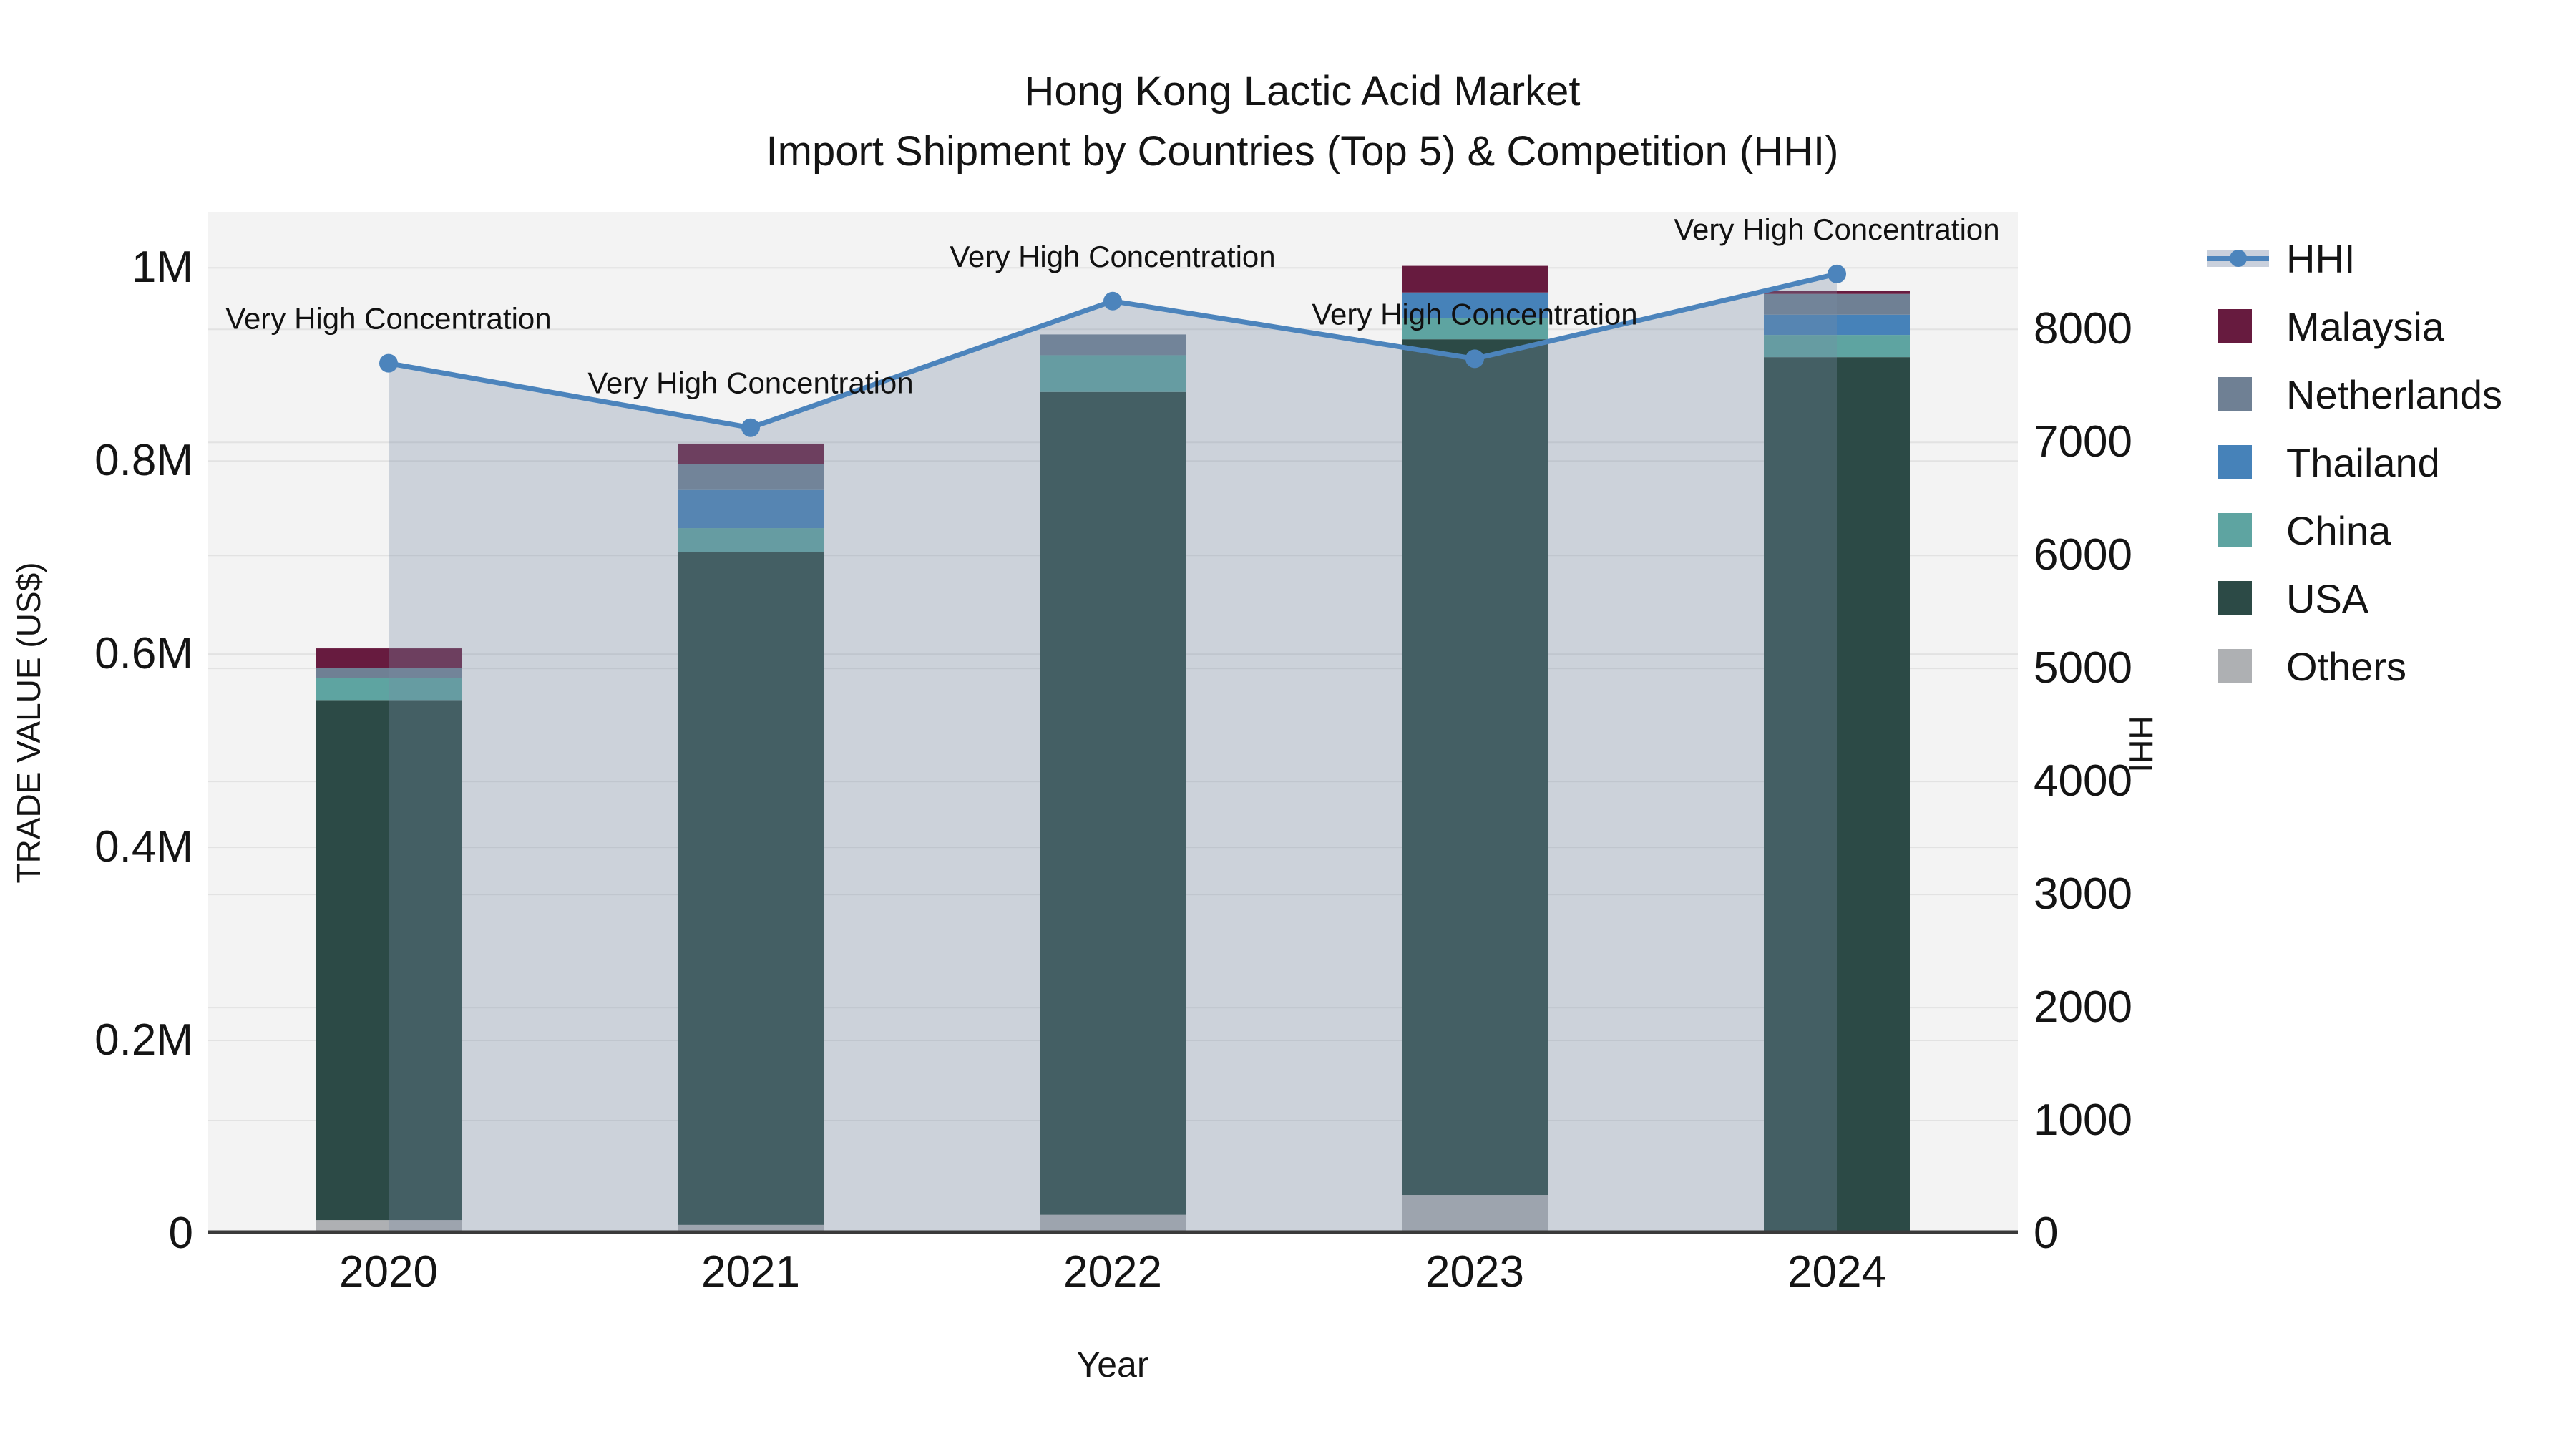 The width and height of the screenshot is (2576, 1449). Describe the element at coordinates (389, 673) in the screenshot. I see `bar-segment-2020-Netherlands` at that location.